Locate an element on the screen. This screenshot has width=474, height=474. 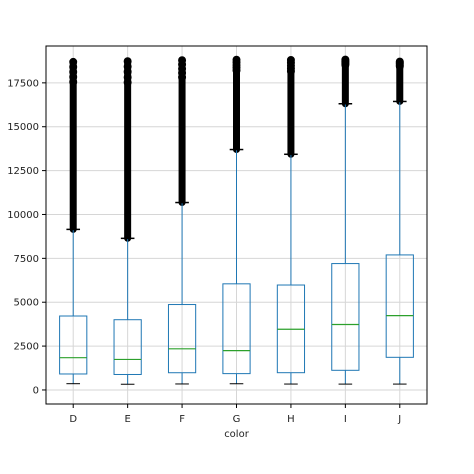
x-tick-label: F is located at coordinates (182, 419).